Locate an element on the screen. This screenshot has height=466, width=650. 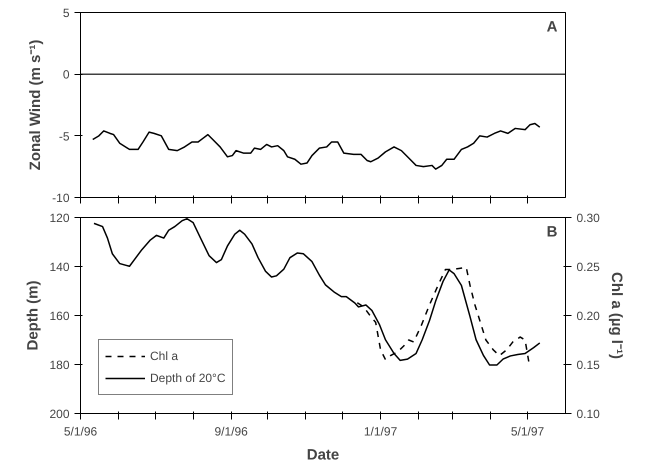
y-tick-label: 200 is located at coordinates (59, 414).